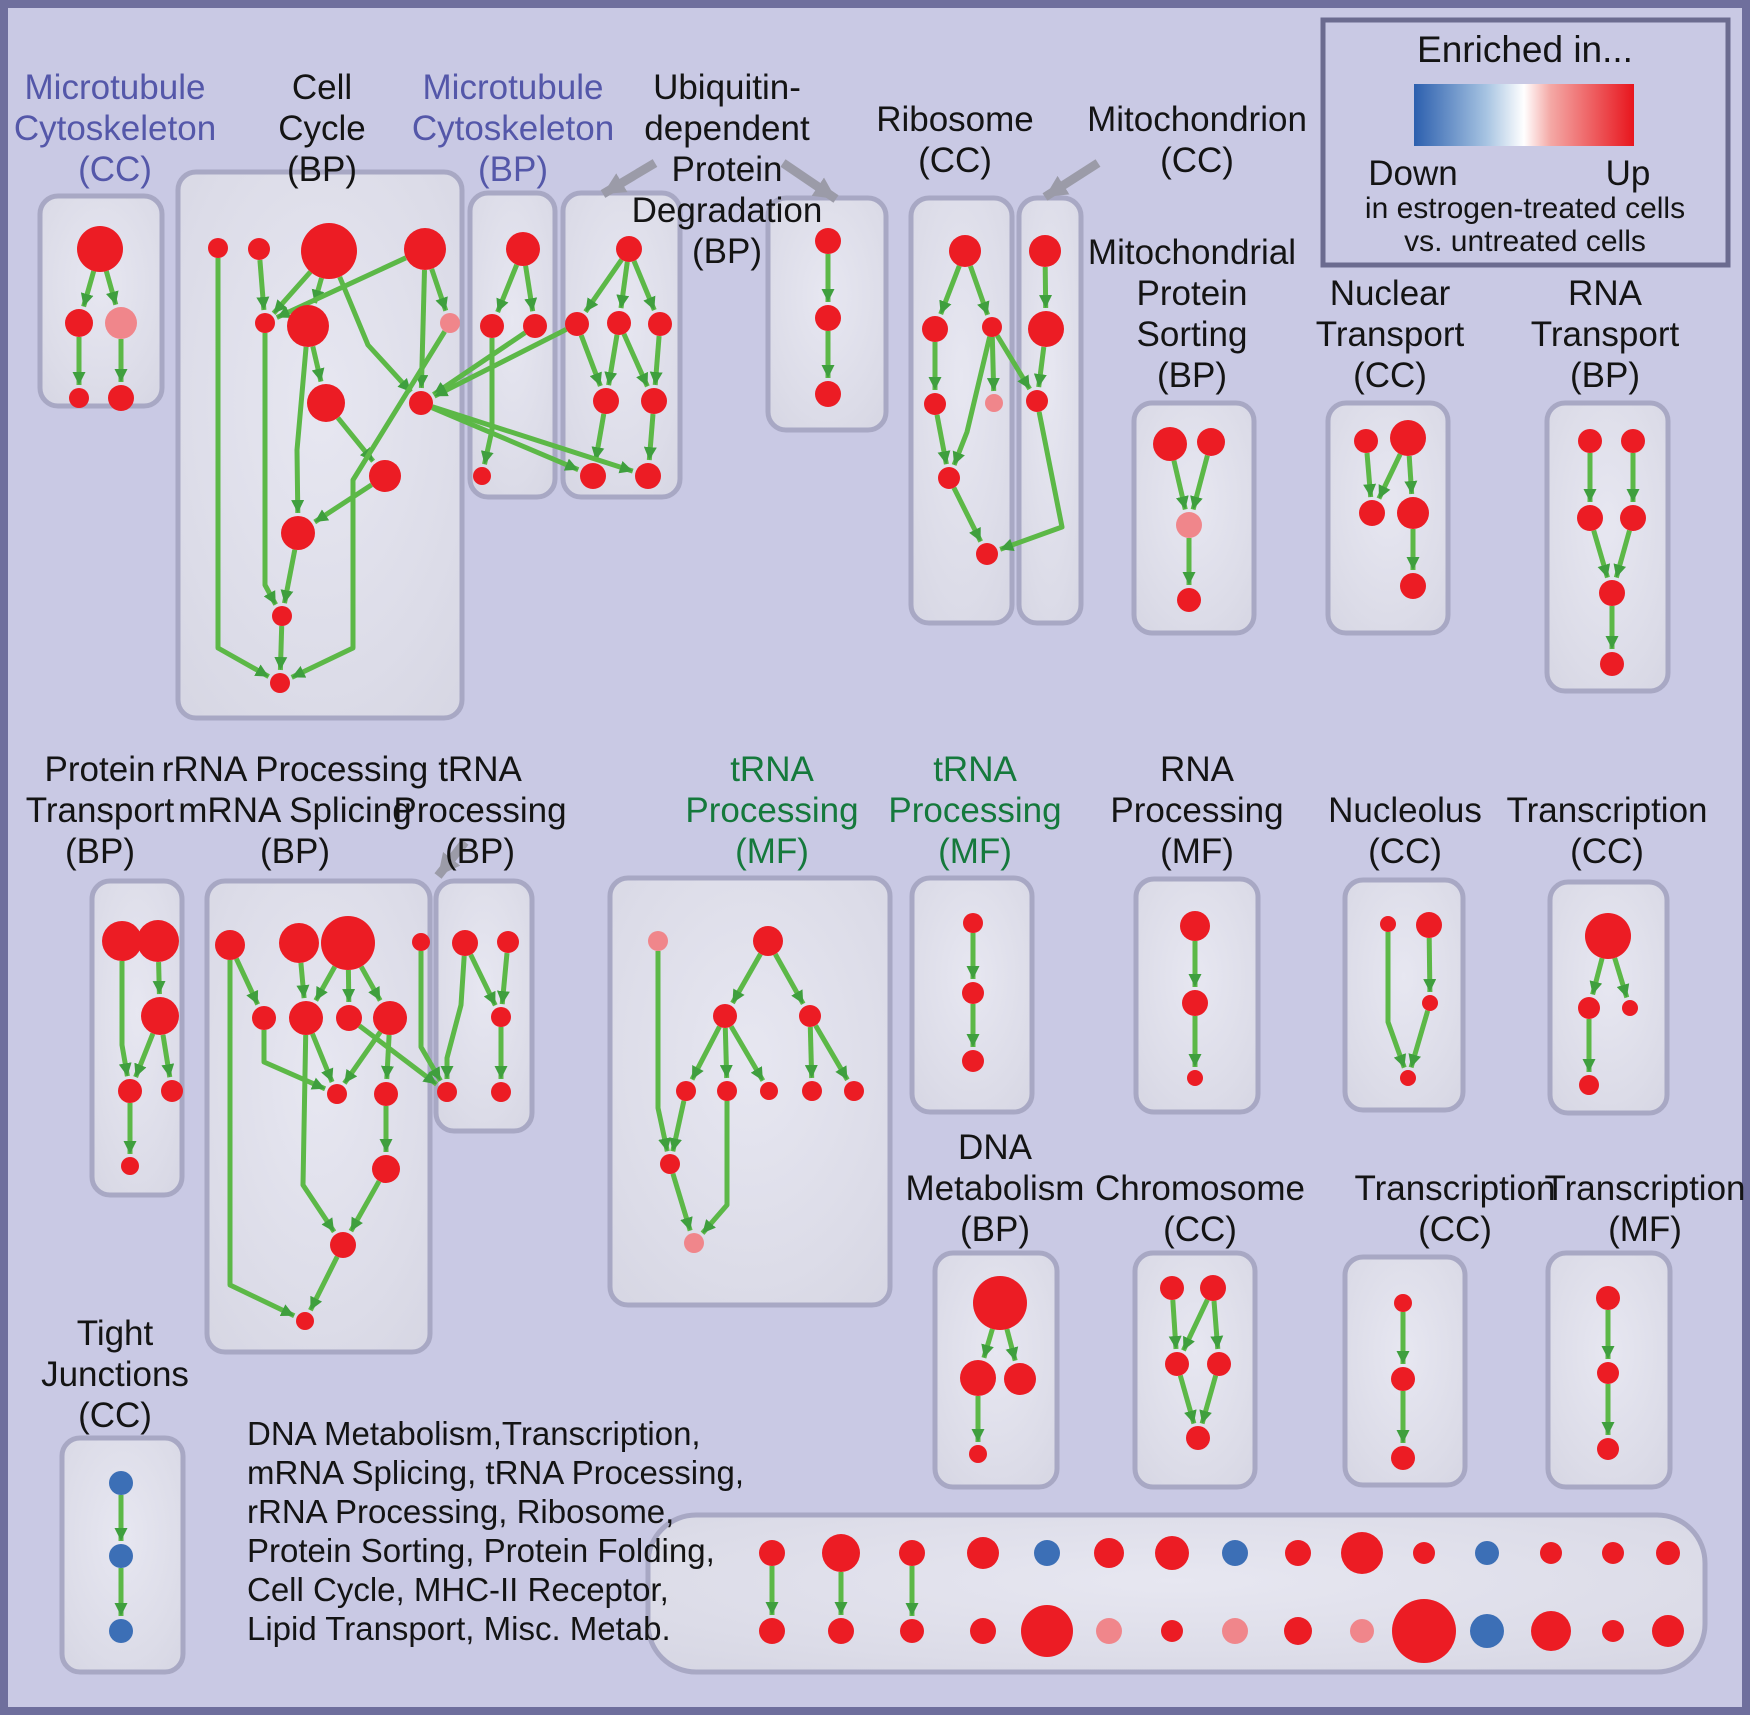 The image size is (1750, 1715). Describe the element at coordinates (115, 1333) in the screenshot. I see `cluster-label-tj_cc: Tight` at that location.